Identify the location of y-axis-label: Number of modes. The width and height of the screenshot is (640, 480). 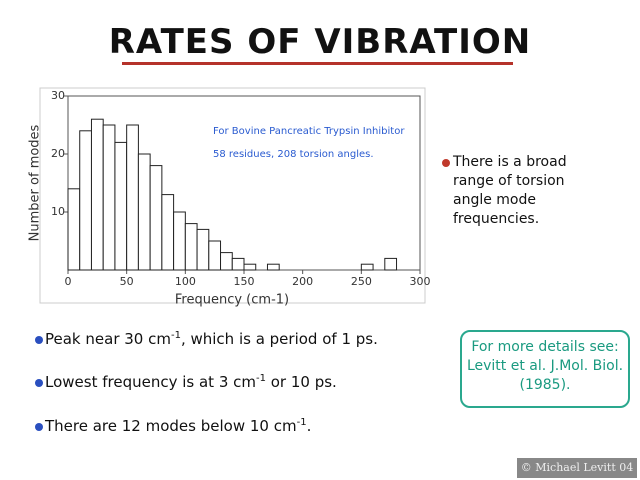
(35, 182).